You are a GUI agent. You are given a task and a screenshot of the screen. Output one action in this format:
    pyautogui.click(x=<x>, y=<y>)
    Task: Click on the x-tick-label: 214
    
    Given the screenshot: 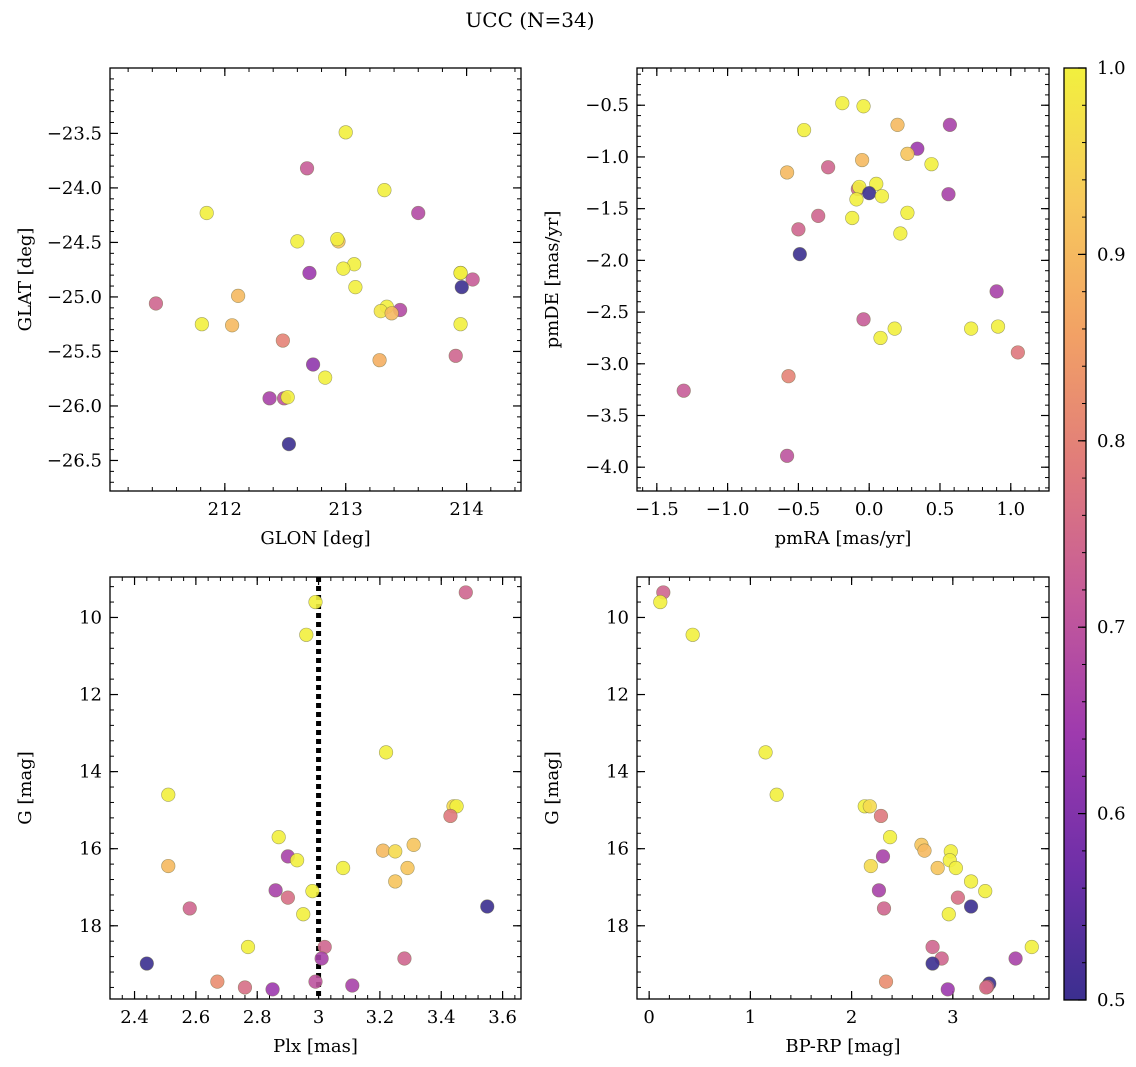 What is the action you would take?
    pyautogui.click(x=466, y=509)
    